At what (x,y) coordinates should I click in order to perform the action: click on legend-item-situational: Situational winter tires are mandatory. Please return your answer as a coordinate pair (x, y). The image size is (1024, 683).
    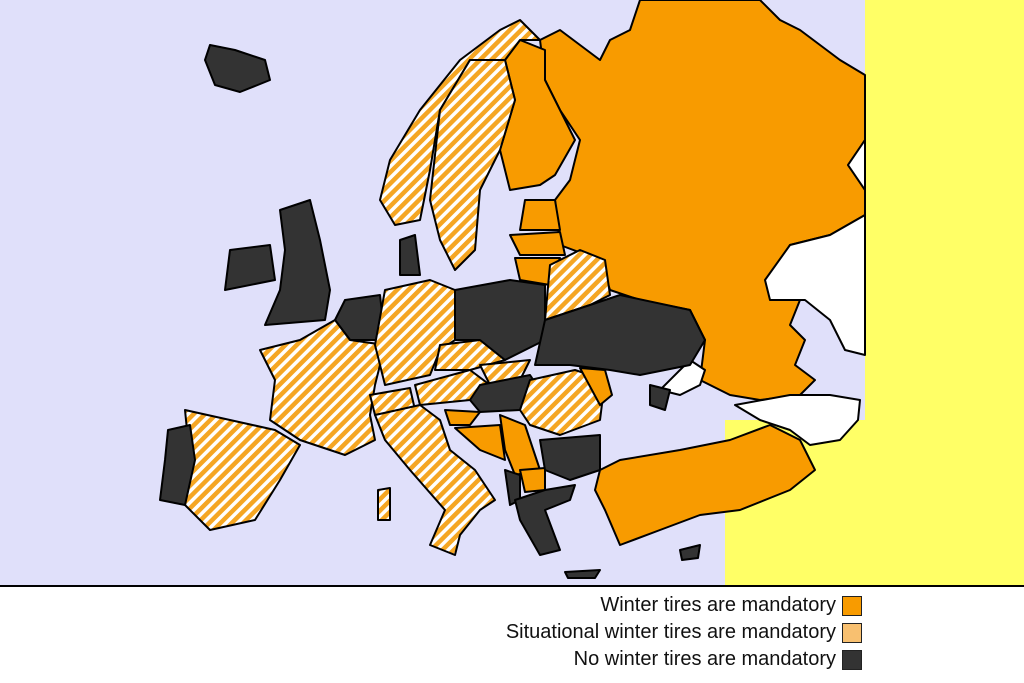
    Looking at the image, I should click on (684, 632).